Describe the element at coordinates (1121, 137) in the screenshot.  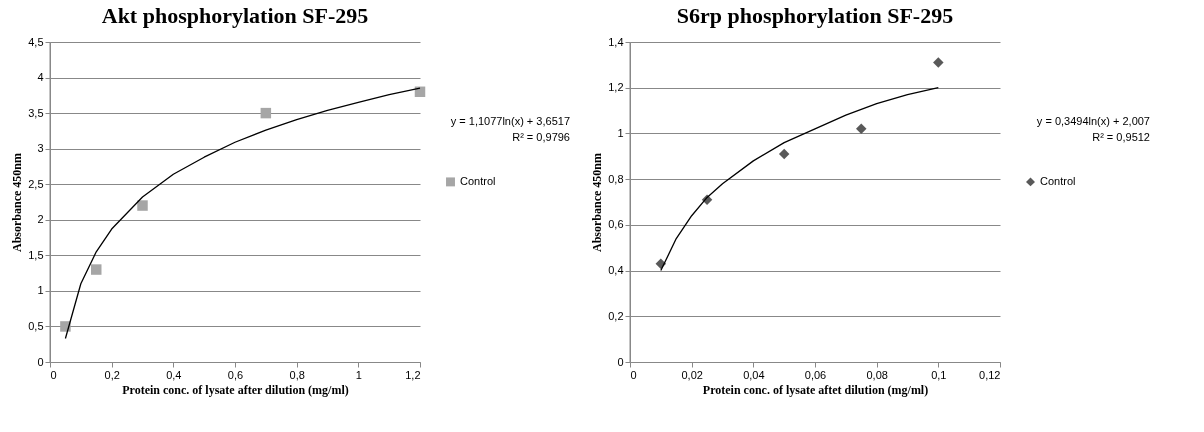
I see `text: R² = 0,9512` at that location.